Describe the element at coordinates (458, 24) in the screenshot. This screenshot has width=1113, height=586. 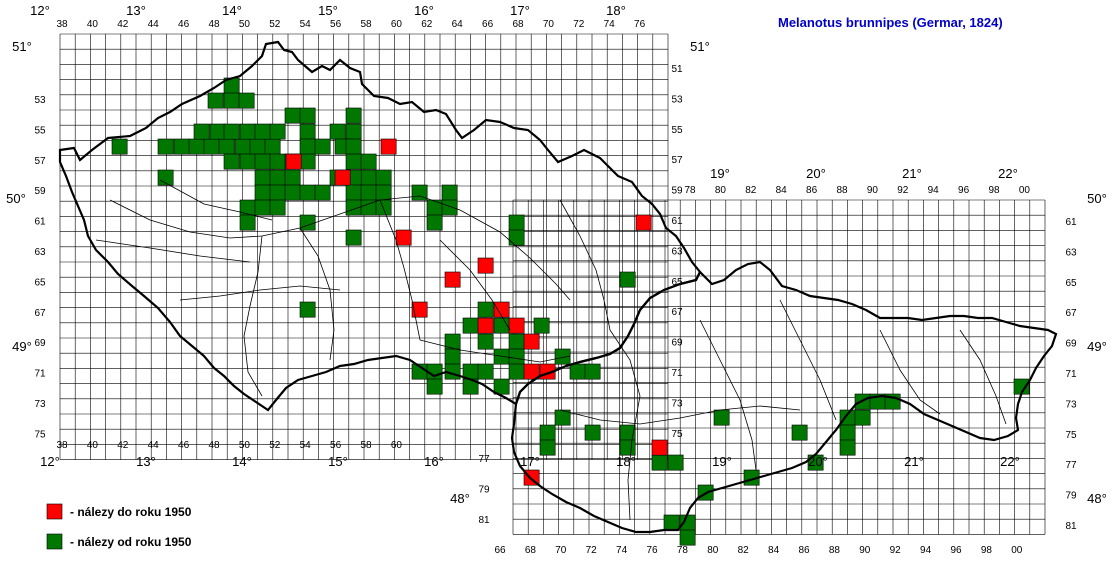
I see `column-label-top: 64` at that location.